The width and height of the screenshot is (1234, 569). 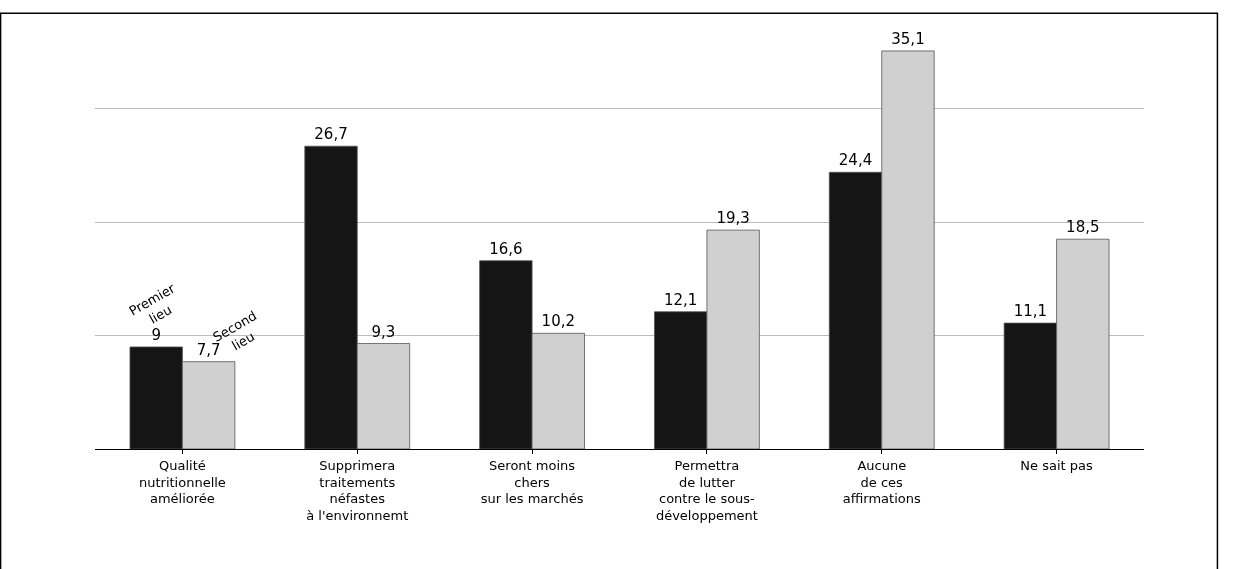 What do you see at coordinates (156, 334) in the screenshot?
I see `data-label: 9` at bounding box center [156, 334].